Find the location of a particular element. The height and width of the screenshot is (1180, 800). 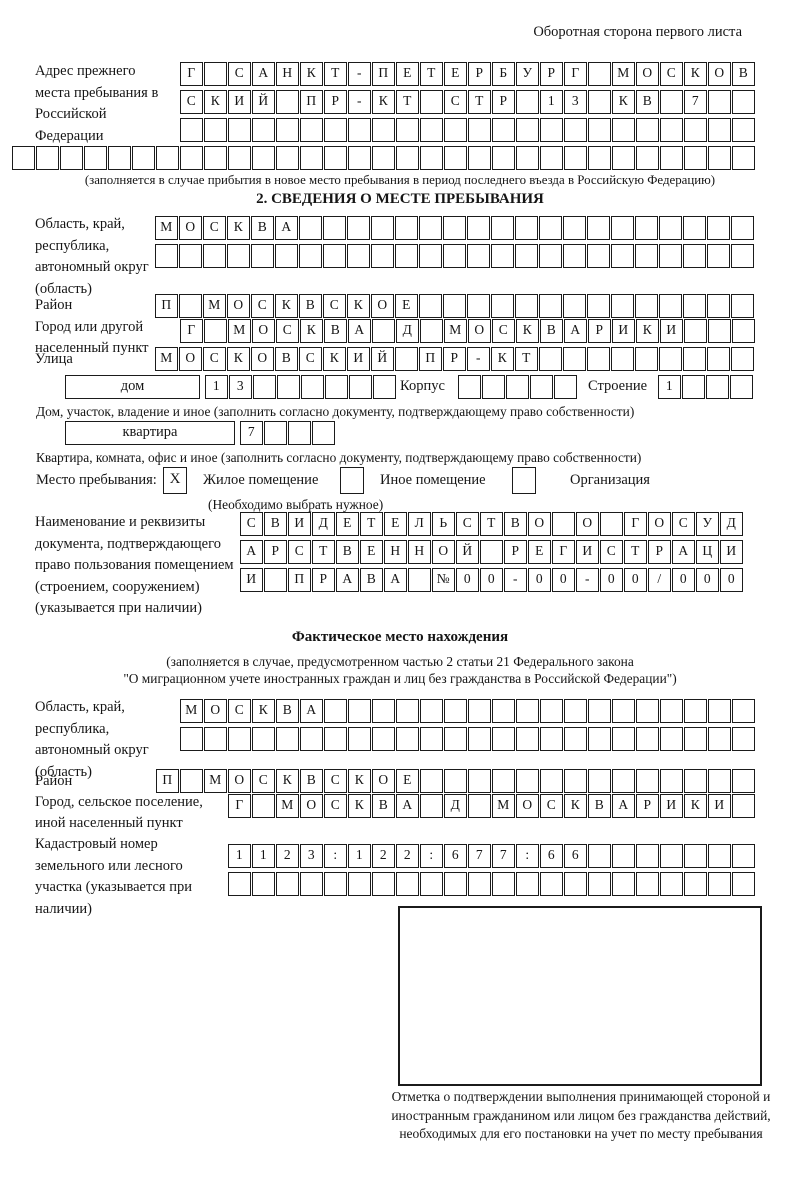

char-box: 6 is located at coordinates (575, 856).